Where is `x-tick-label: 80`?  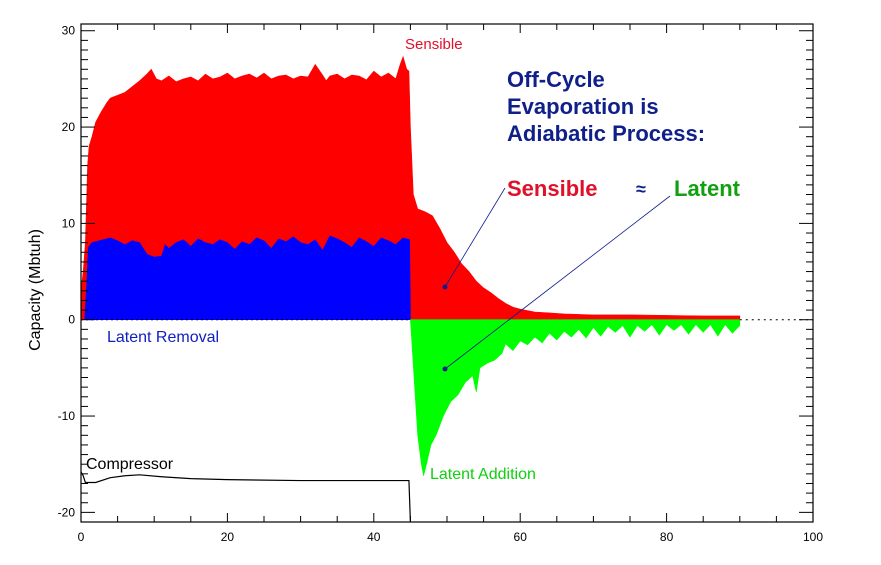
x-tick-label: 80 is located at coordinates (667, 537).